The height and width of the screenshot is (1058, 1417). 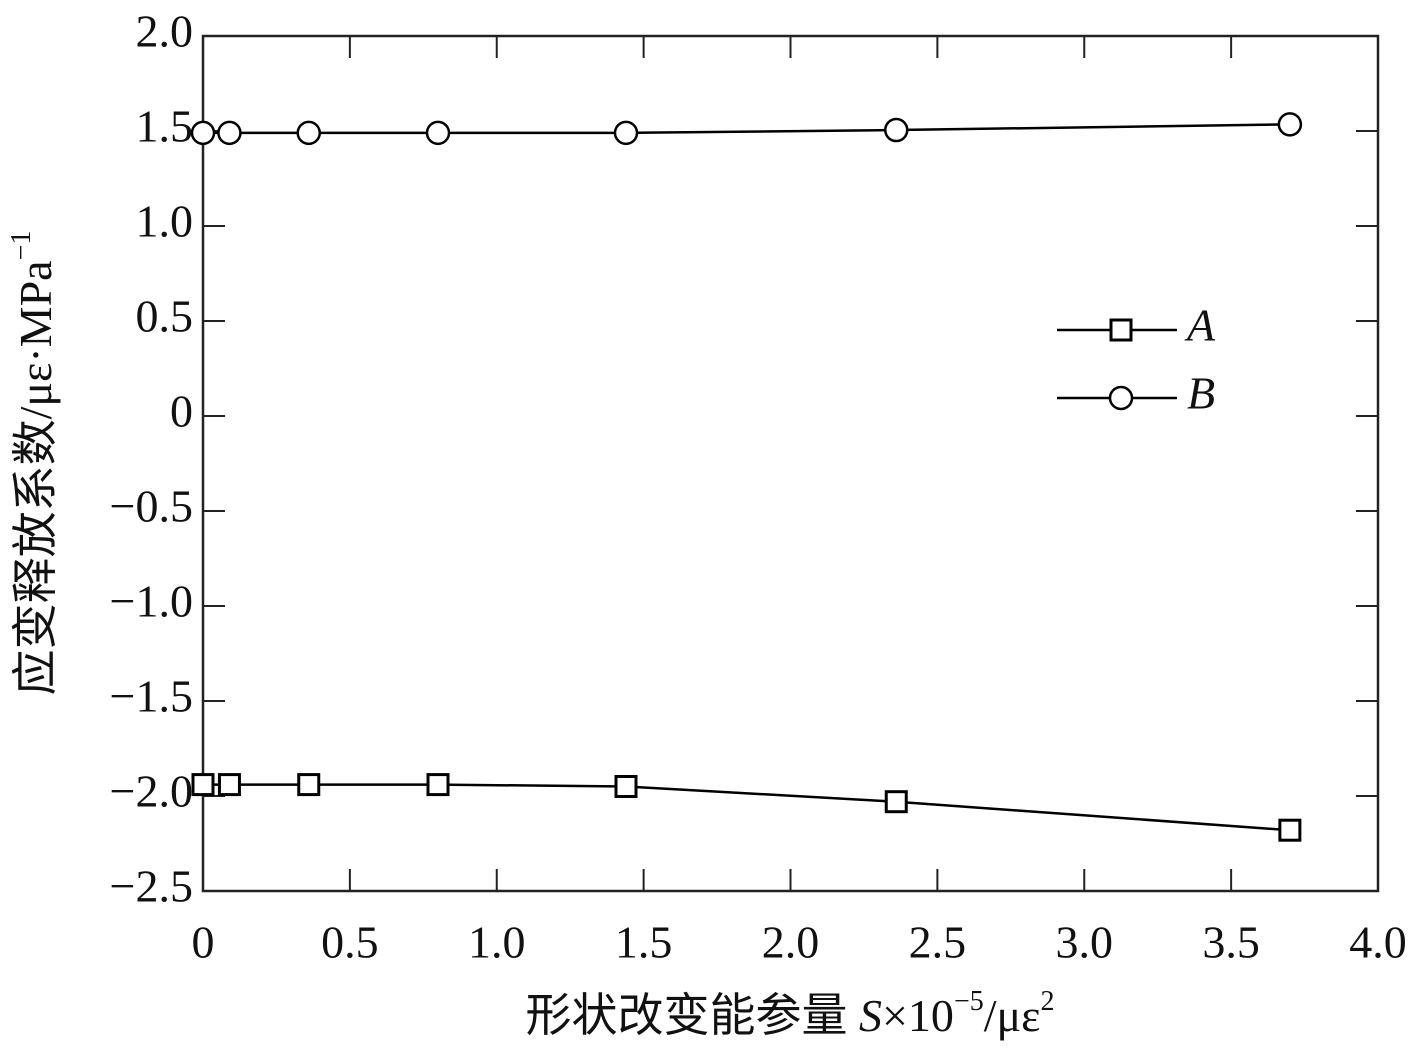 I want to click on x-tick-label: 2.0, so click(x=791, y=942).